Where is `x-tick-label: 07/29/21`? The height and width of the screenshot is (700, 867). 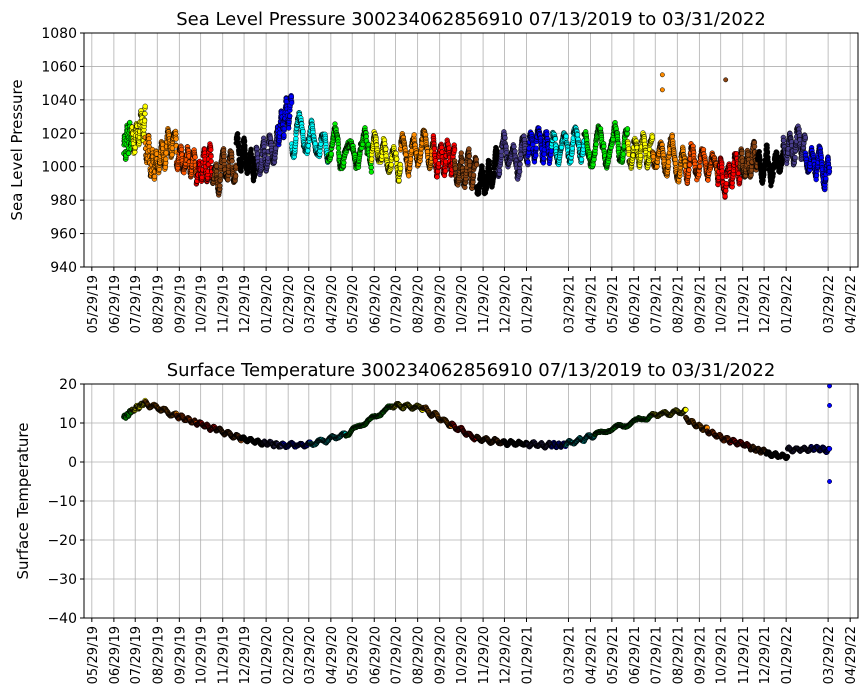
x-tick-label: 07/29/21 is located at coordinates (656, 304).